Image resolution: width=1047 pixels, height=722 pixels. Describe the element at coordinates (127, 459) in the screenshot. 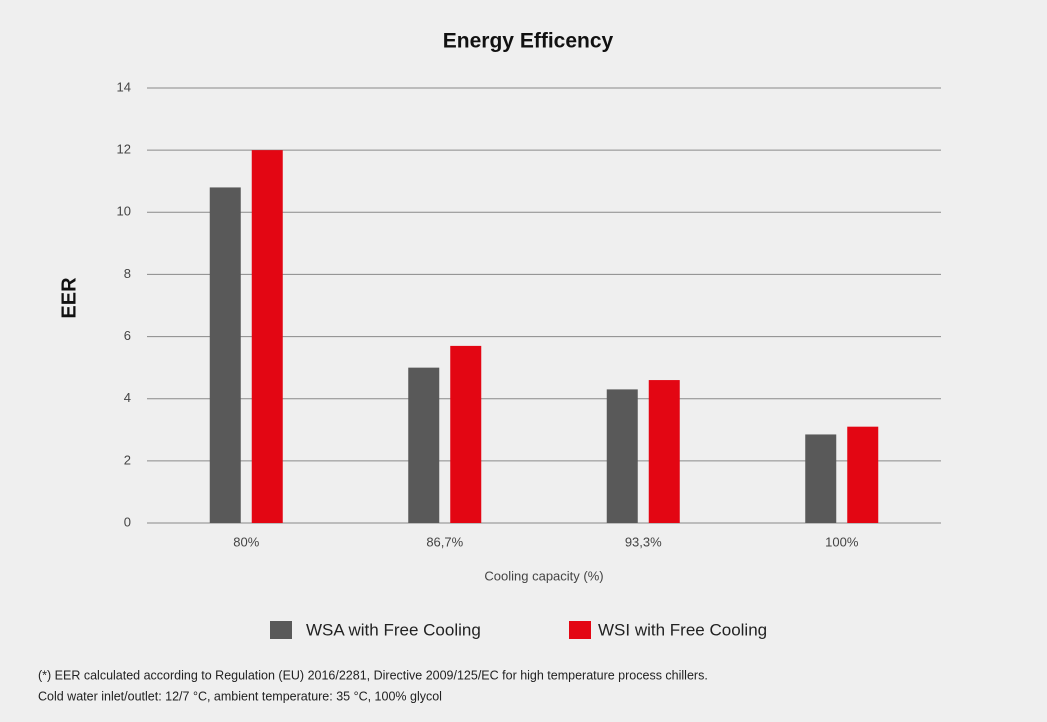

I see `y-tick-label: 2` at that location.